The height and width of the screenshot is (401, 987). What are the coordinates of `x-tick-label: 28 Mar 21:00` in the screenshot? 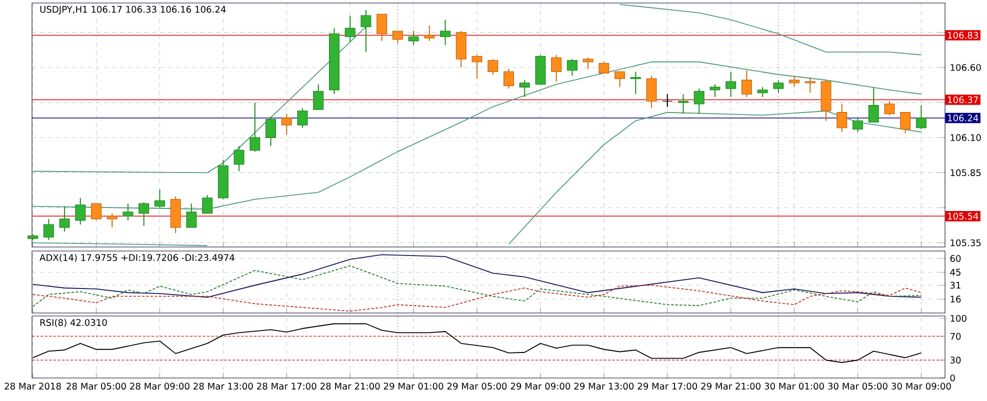 It's located at (350, 386).